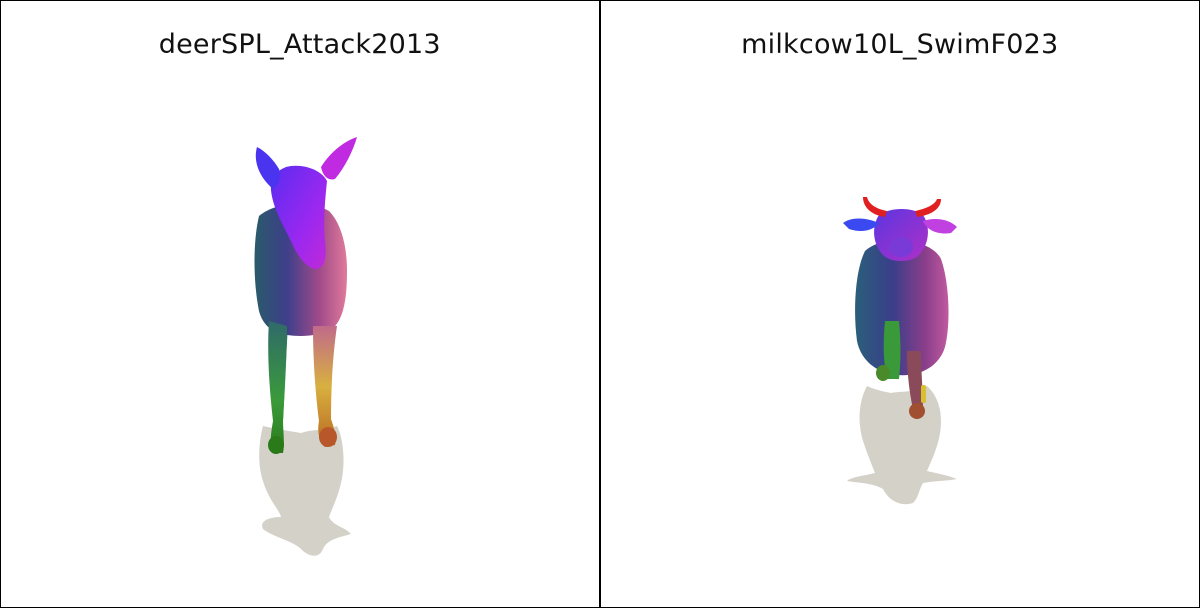 The width and height of the screenshot is (1200, 608). What do you see at coordinates (276, 445) in the screenshot?
I see `deer-hoof-left` at bounding box center [276, 445].